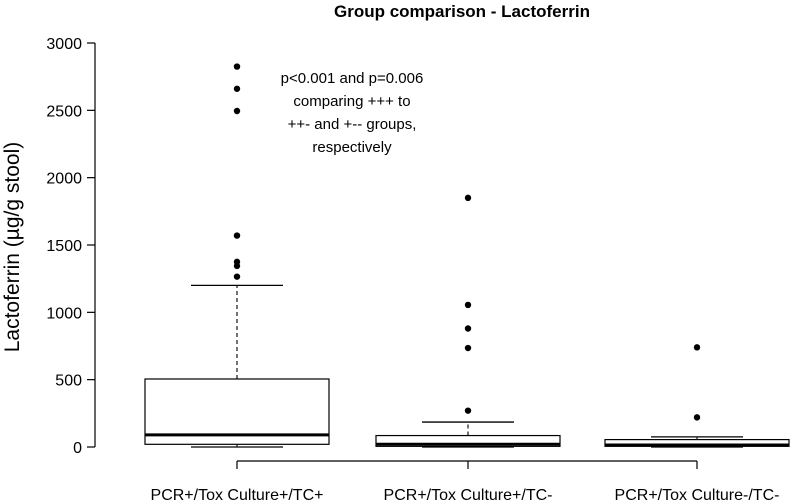 The width and height of the screenshot is (799, 504). I want to click on y-tick-label: 0, so click(77, 448).